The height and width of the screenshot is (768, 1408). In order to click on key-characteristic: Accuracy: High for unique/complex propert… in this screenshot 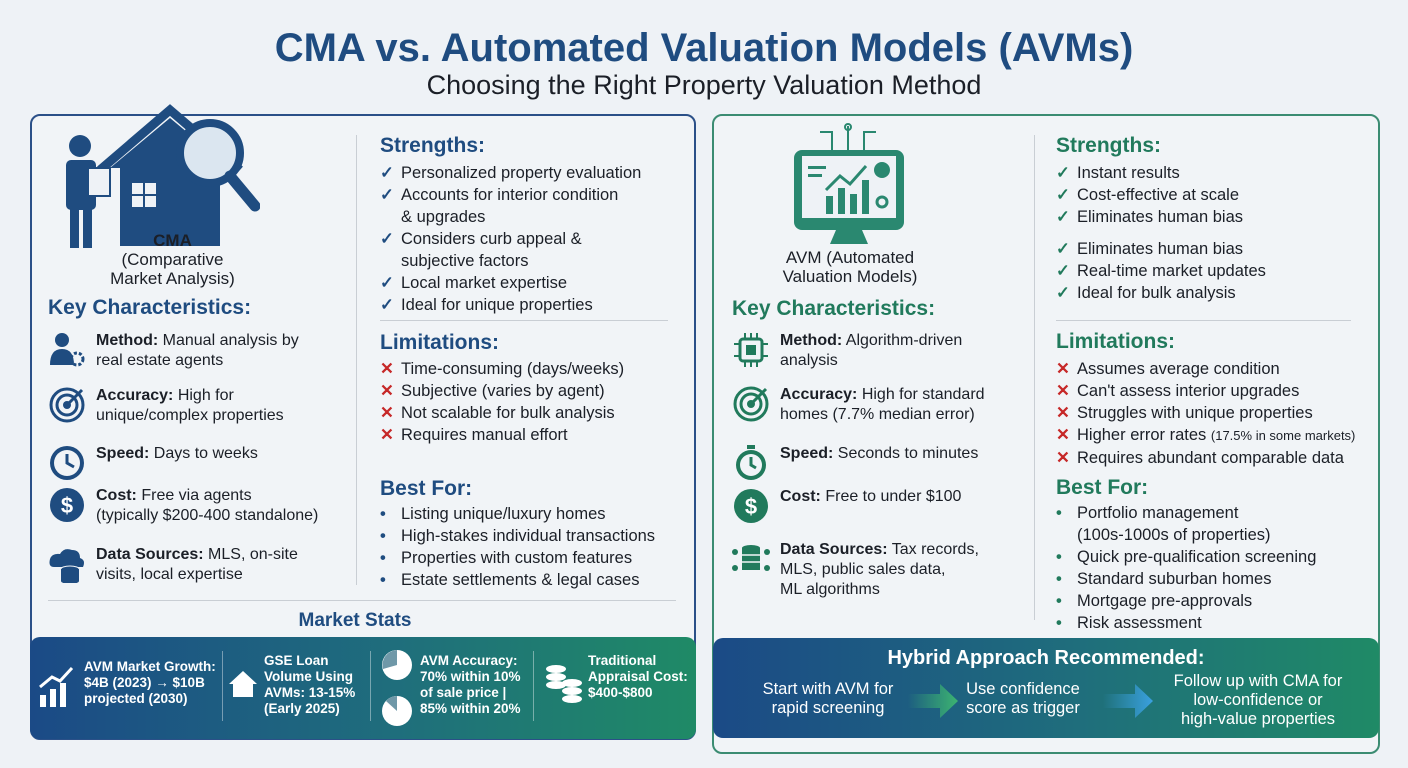, I will do `click(226, 406)`.